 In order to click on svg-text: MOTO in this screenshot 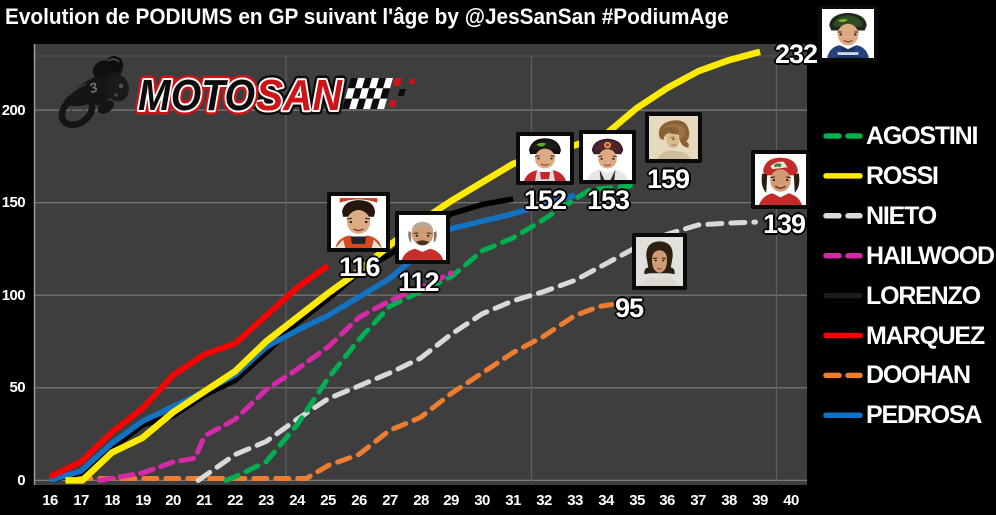, I will do `click(196, 95)`.